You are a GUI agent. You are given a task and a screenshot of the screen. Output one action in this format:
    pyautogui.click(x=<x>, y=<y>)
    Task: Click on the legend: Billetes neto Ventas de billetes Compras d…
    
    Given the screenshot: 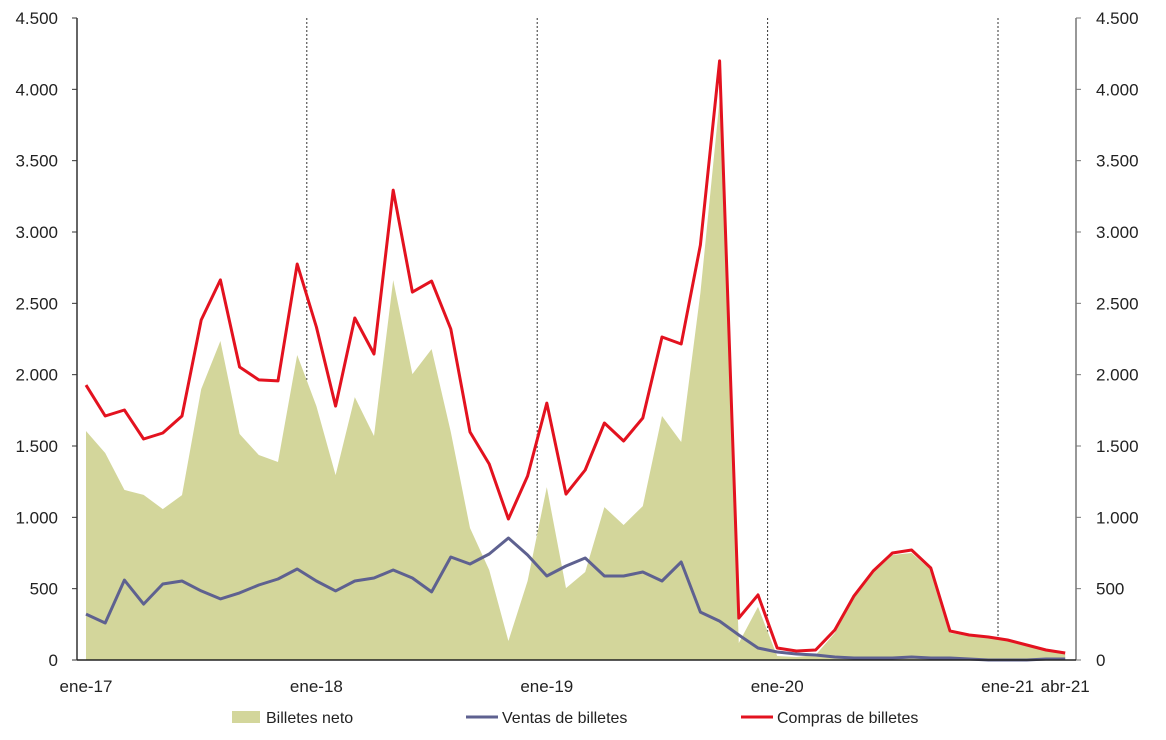 What is the action you would take?
    pyautogui.click(x=575, y=718)
    